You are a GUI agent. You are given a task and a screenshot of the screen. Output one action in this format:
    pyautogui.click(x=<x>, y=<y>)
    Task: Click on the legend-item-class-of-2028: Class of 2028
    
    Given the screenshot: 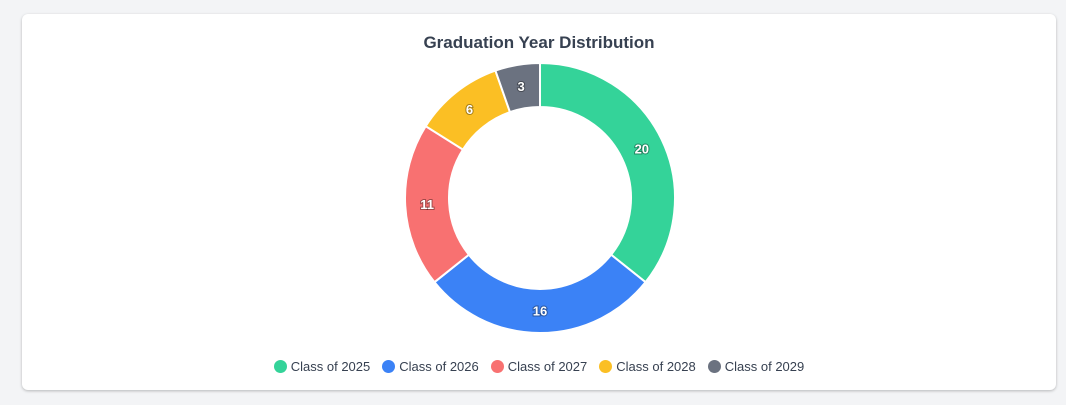 What is the action you would take?
    pyautogui.click(x=647, y=366)
    